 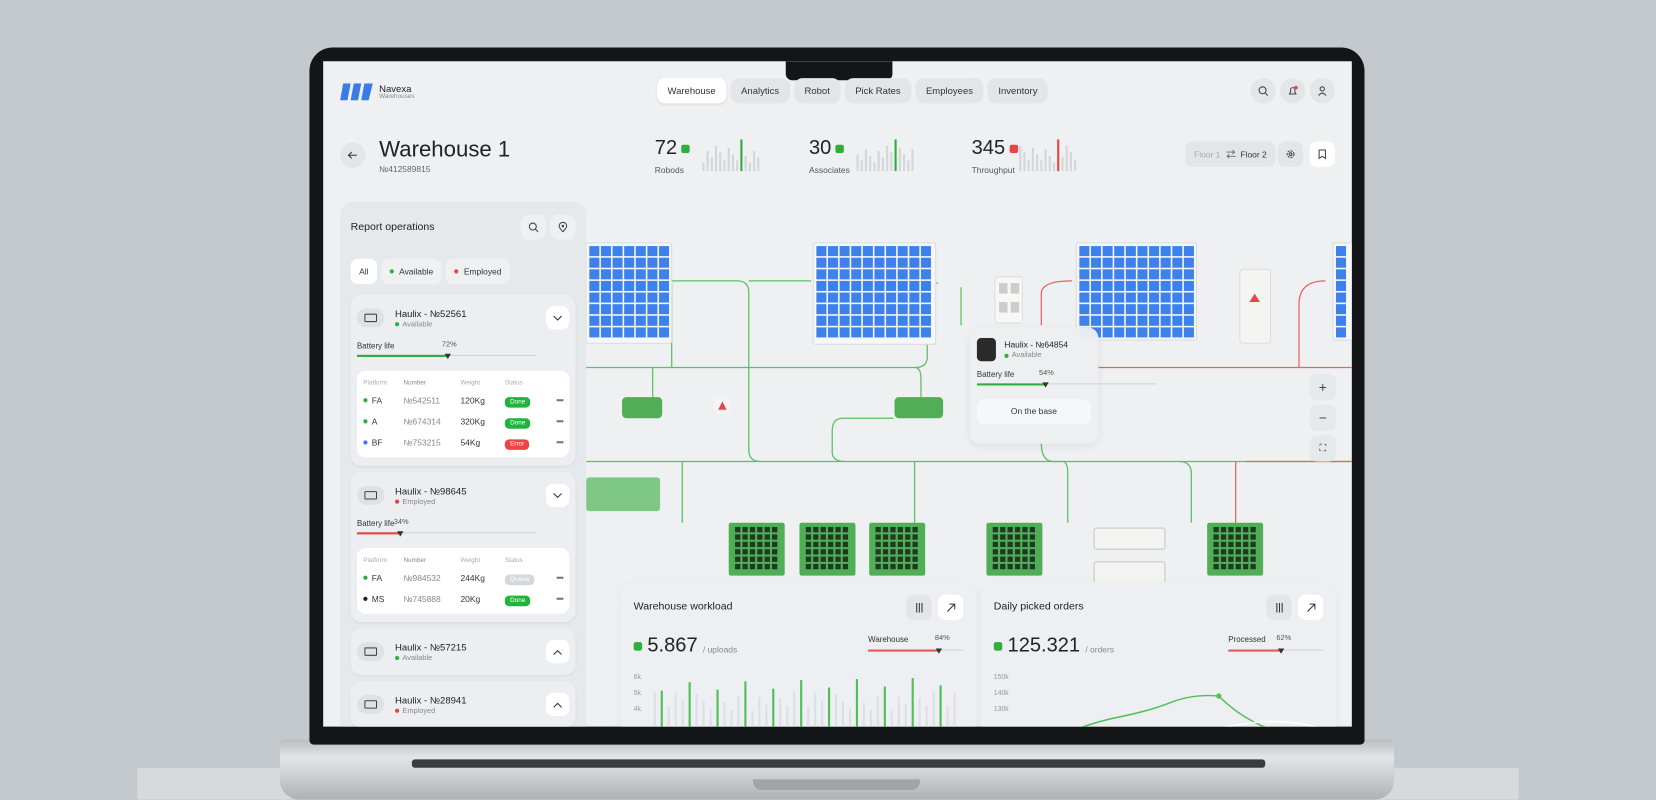 What do you see at coordinates (1322, 387) in the screenshot?
I see `zoom-in: +` at bounding box center [1322, 387].